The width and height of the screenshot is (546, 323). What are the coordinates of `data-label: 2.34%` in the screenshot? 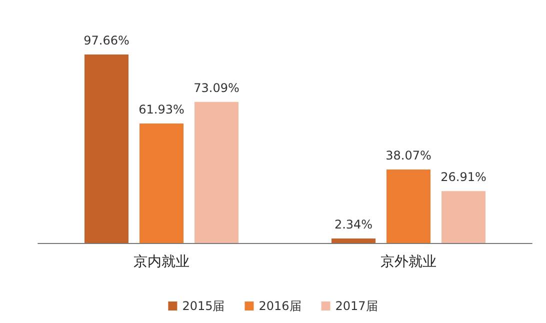 It's located at (353, 224).